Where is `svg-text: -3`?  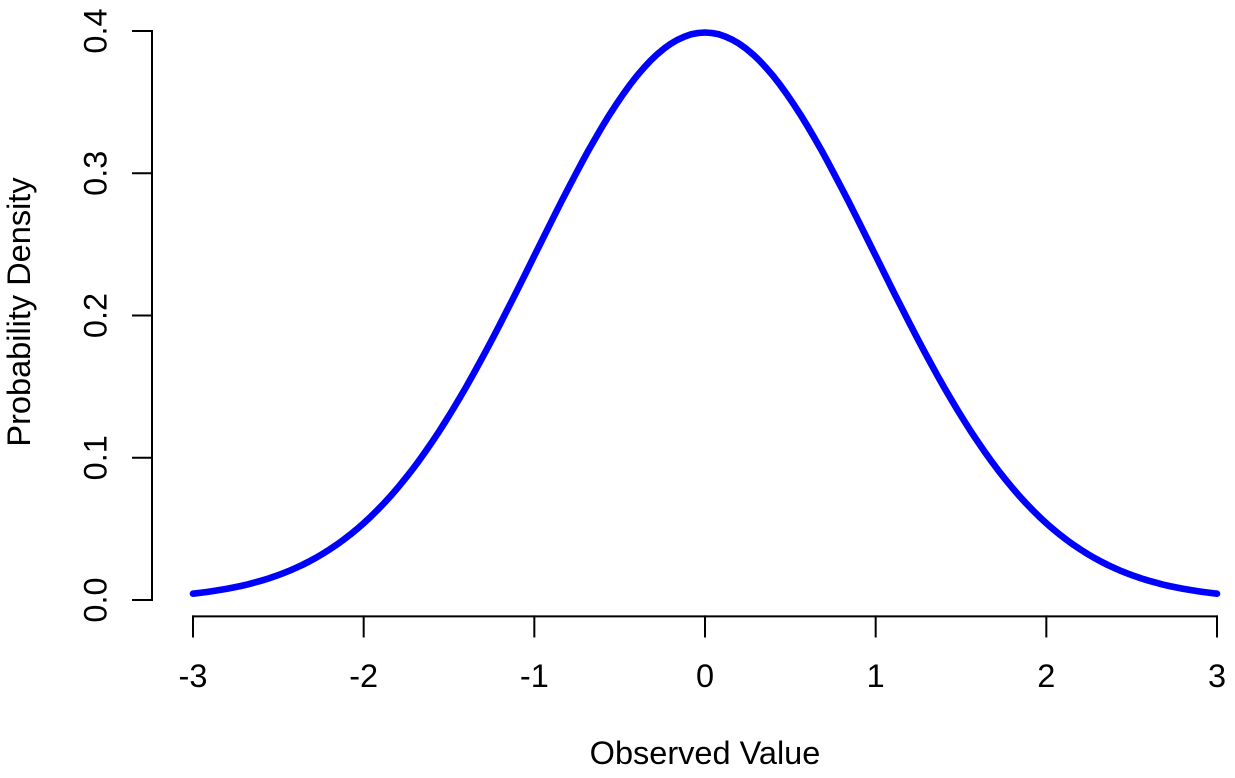 svg-text: -3 is located at coordinates (193, 676).